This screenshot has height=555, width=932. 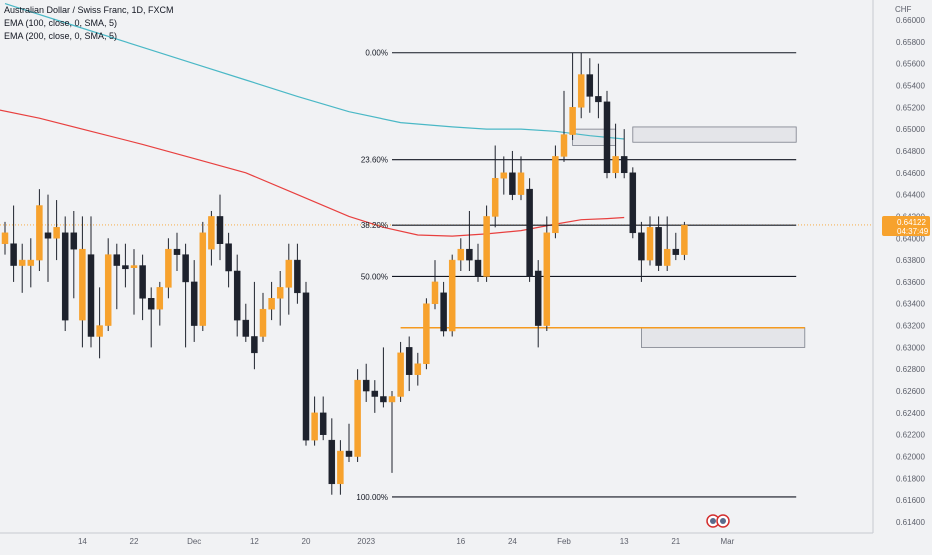 What do you see at coordinates (910, 260) in the screenshot?
I see `price-tick-label-12: 0.63800` at bounding box center [910, 260].